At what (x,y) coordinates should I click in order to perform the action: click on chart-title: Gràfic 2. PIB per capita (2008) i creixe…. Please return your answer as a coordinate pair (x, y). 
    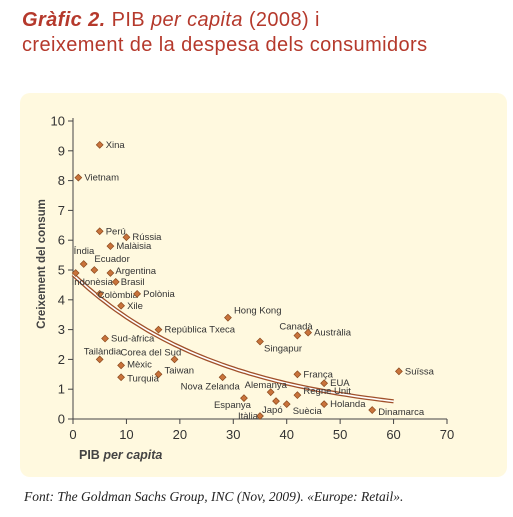
    Looking at the image, I should click on (264, 33).